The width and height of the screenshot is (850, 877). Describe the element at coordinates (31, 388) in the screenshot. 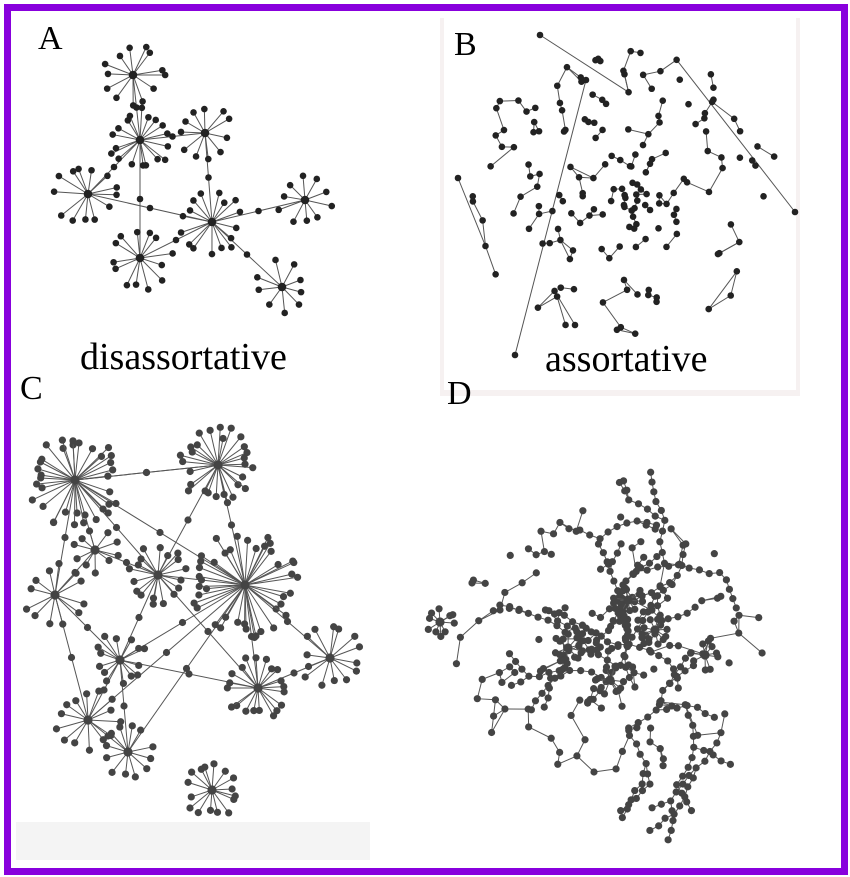

I see `panel-label-c: C` at that location.